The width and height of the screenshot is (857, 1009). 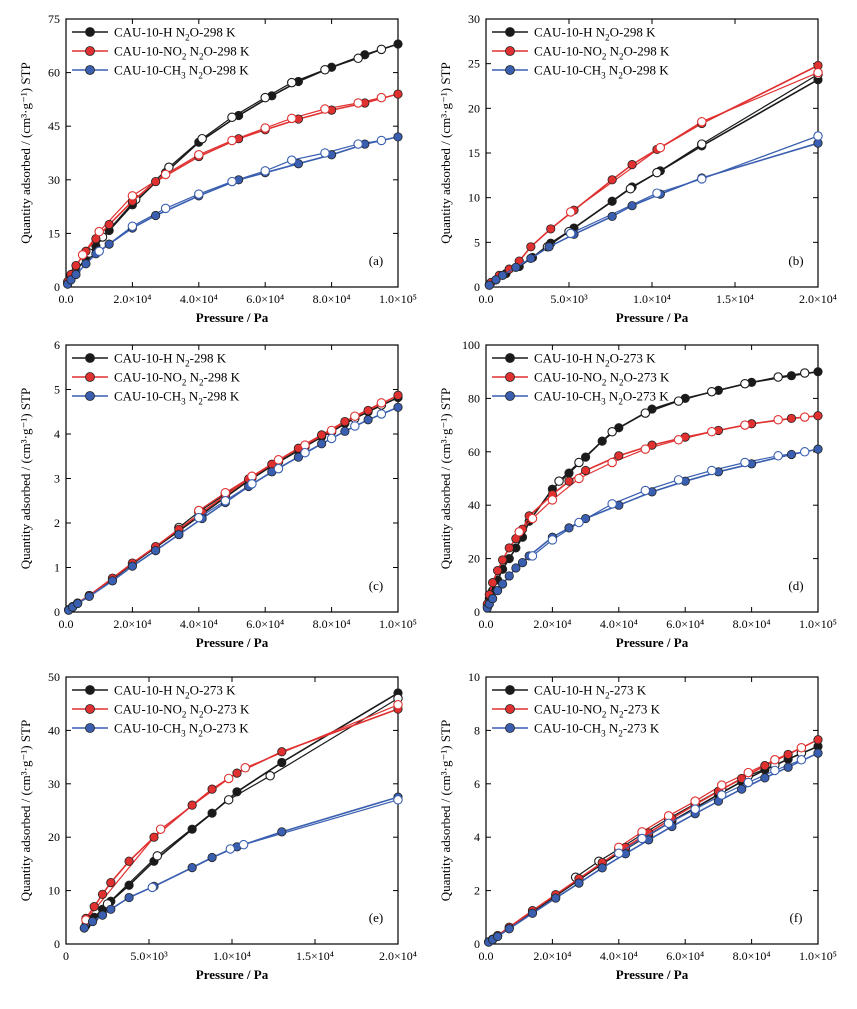 What do you see at coordinates (181, 72) in the screenshot?
I see `legend-label: CAU-10-CH3 N2O-298 K` at bounding box center [181, 72].